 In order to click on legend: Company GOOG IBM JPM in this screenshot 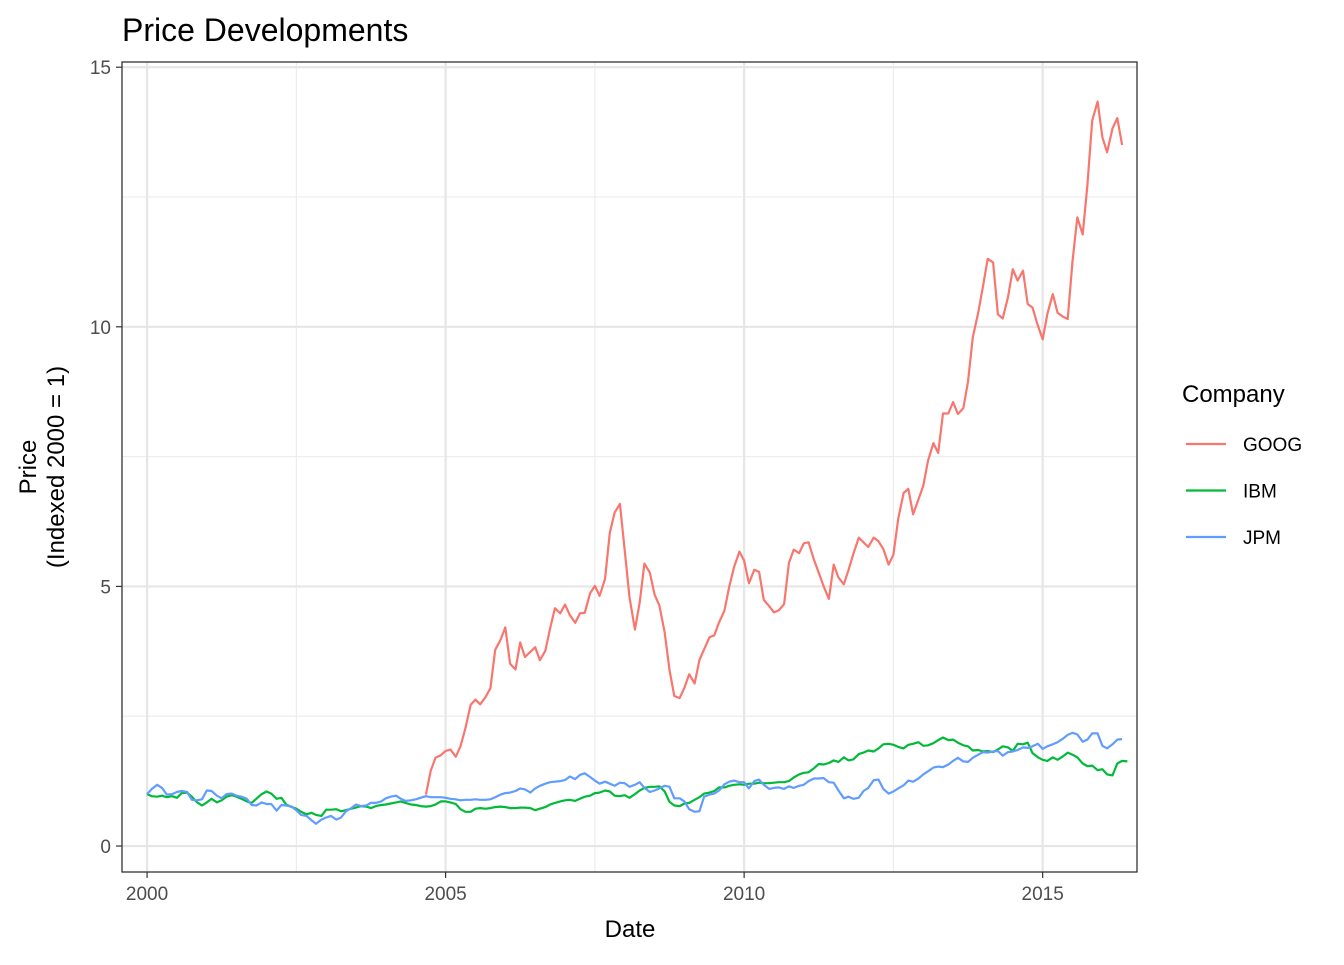, I will do `click(1242, 465)`.